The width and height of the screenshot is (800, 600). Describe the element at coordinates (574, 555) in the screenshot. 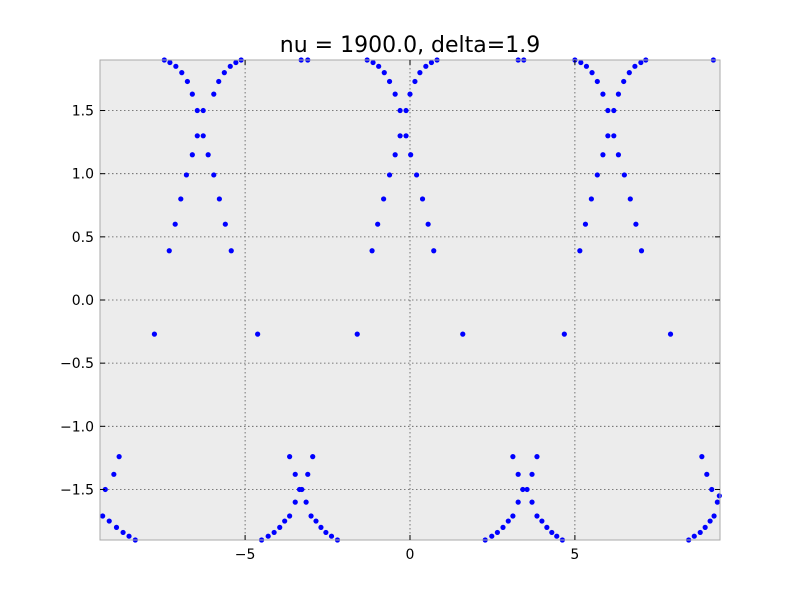

I see `x-tick-label: 5` at that location.